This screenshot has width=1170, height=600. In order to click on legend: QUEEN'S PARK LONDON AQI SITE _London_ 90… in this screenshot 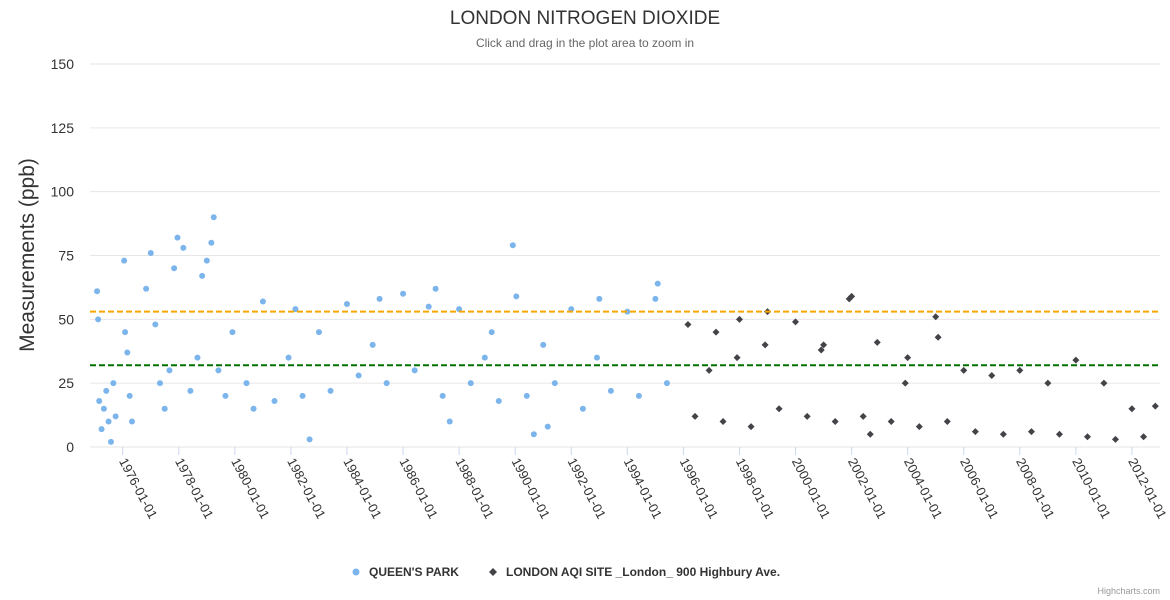, I will do `click(566, 572)`.